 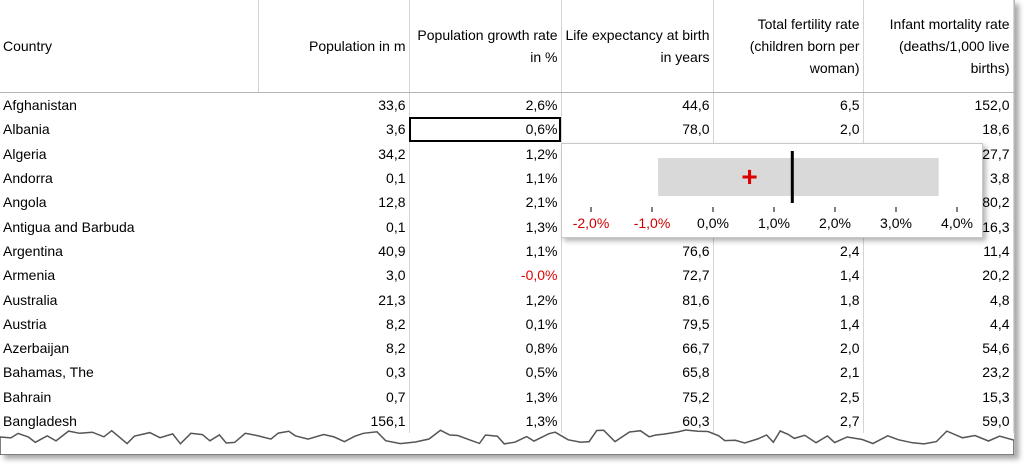 I want to click on table-row: Armenia 3,0 -0,0% 72,7 1,4 20,2, so click(x=507, y=275).